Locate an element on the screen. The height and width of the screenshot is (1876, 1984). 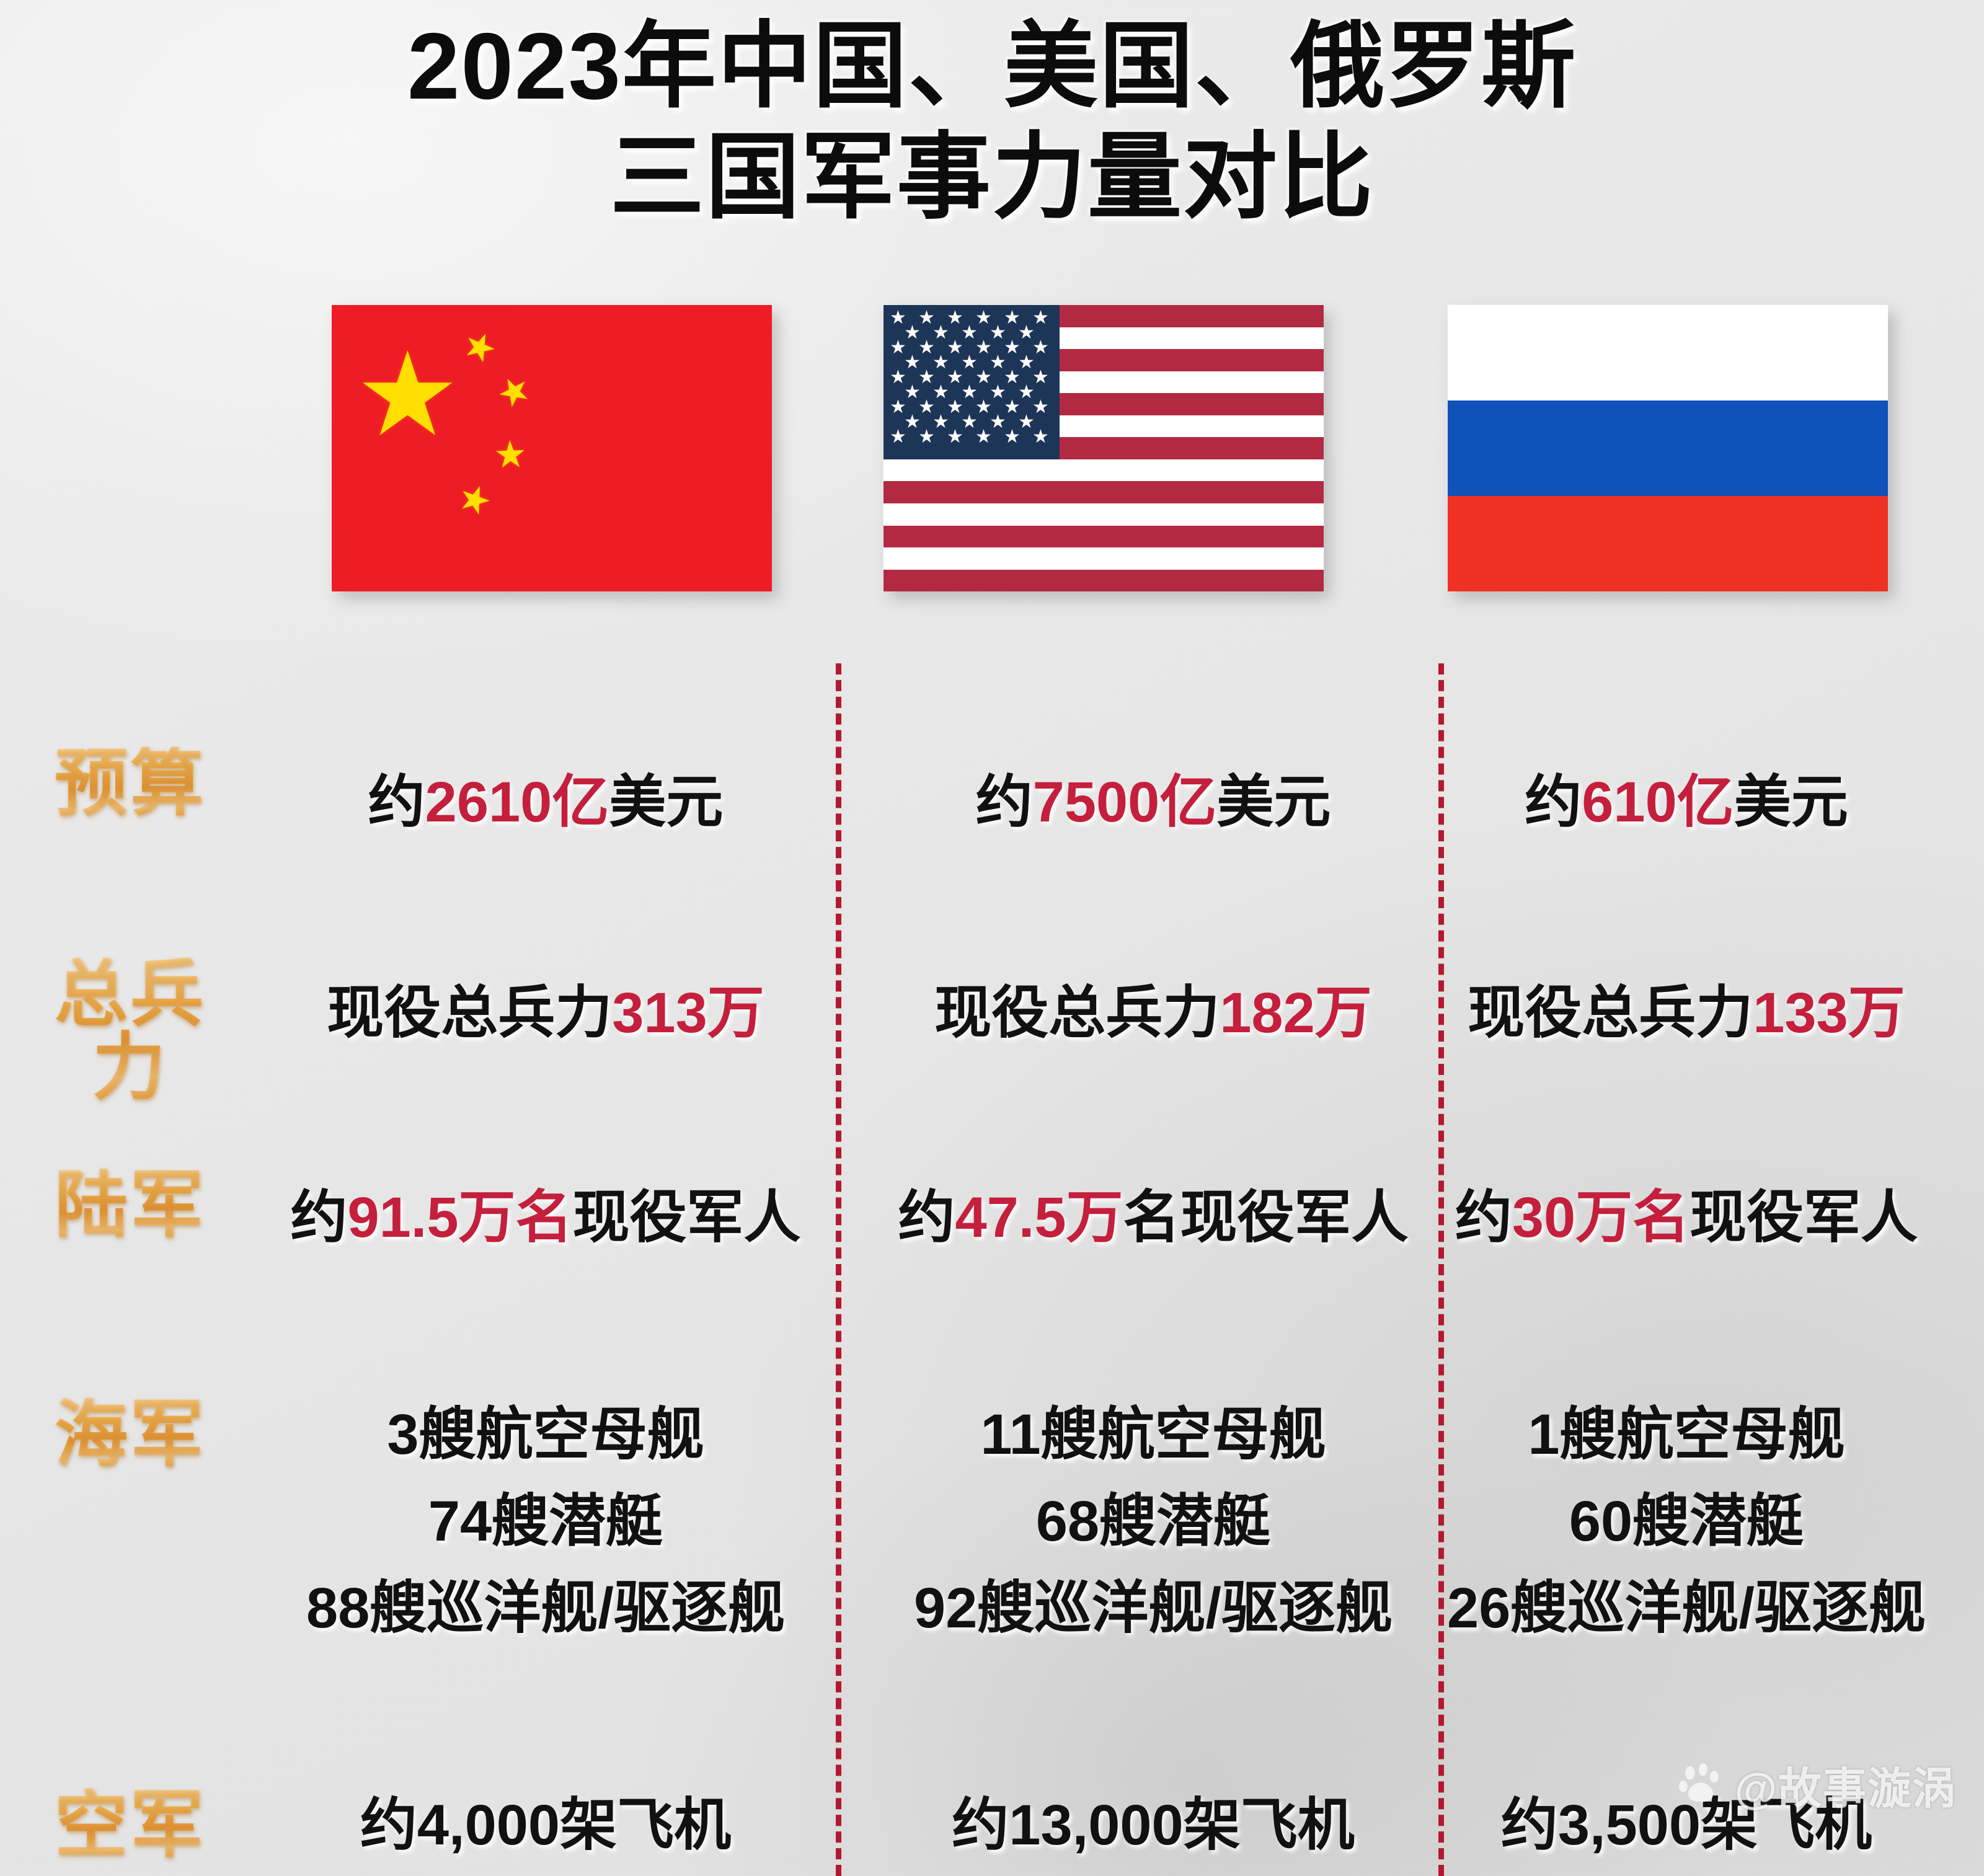
row-label-airforce: 空军 is located at coordinates (130, 1826).